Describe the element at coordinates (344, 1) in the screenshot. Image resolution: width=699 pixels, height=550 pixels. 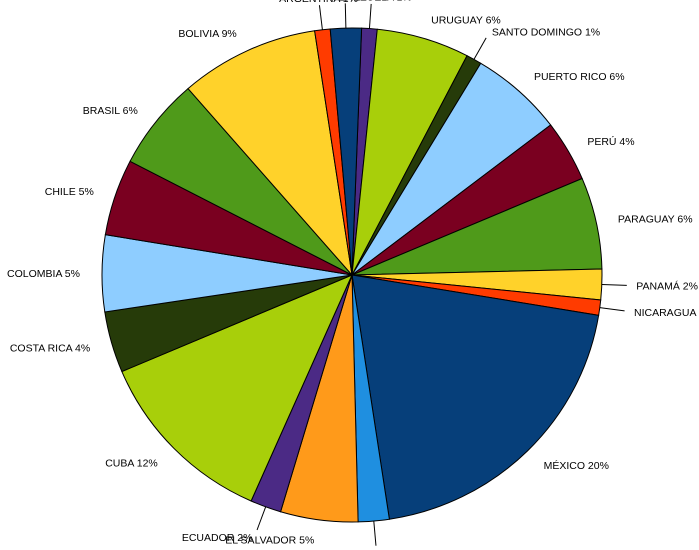
I see `pie-label-america-2: AMÉRICA 2%` at that location.